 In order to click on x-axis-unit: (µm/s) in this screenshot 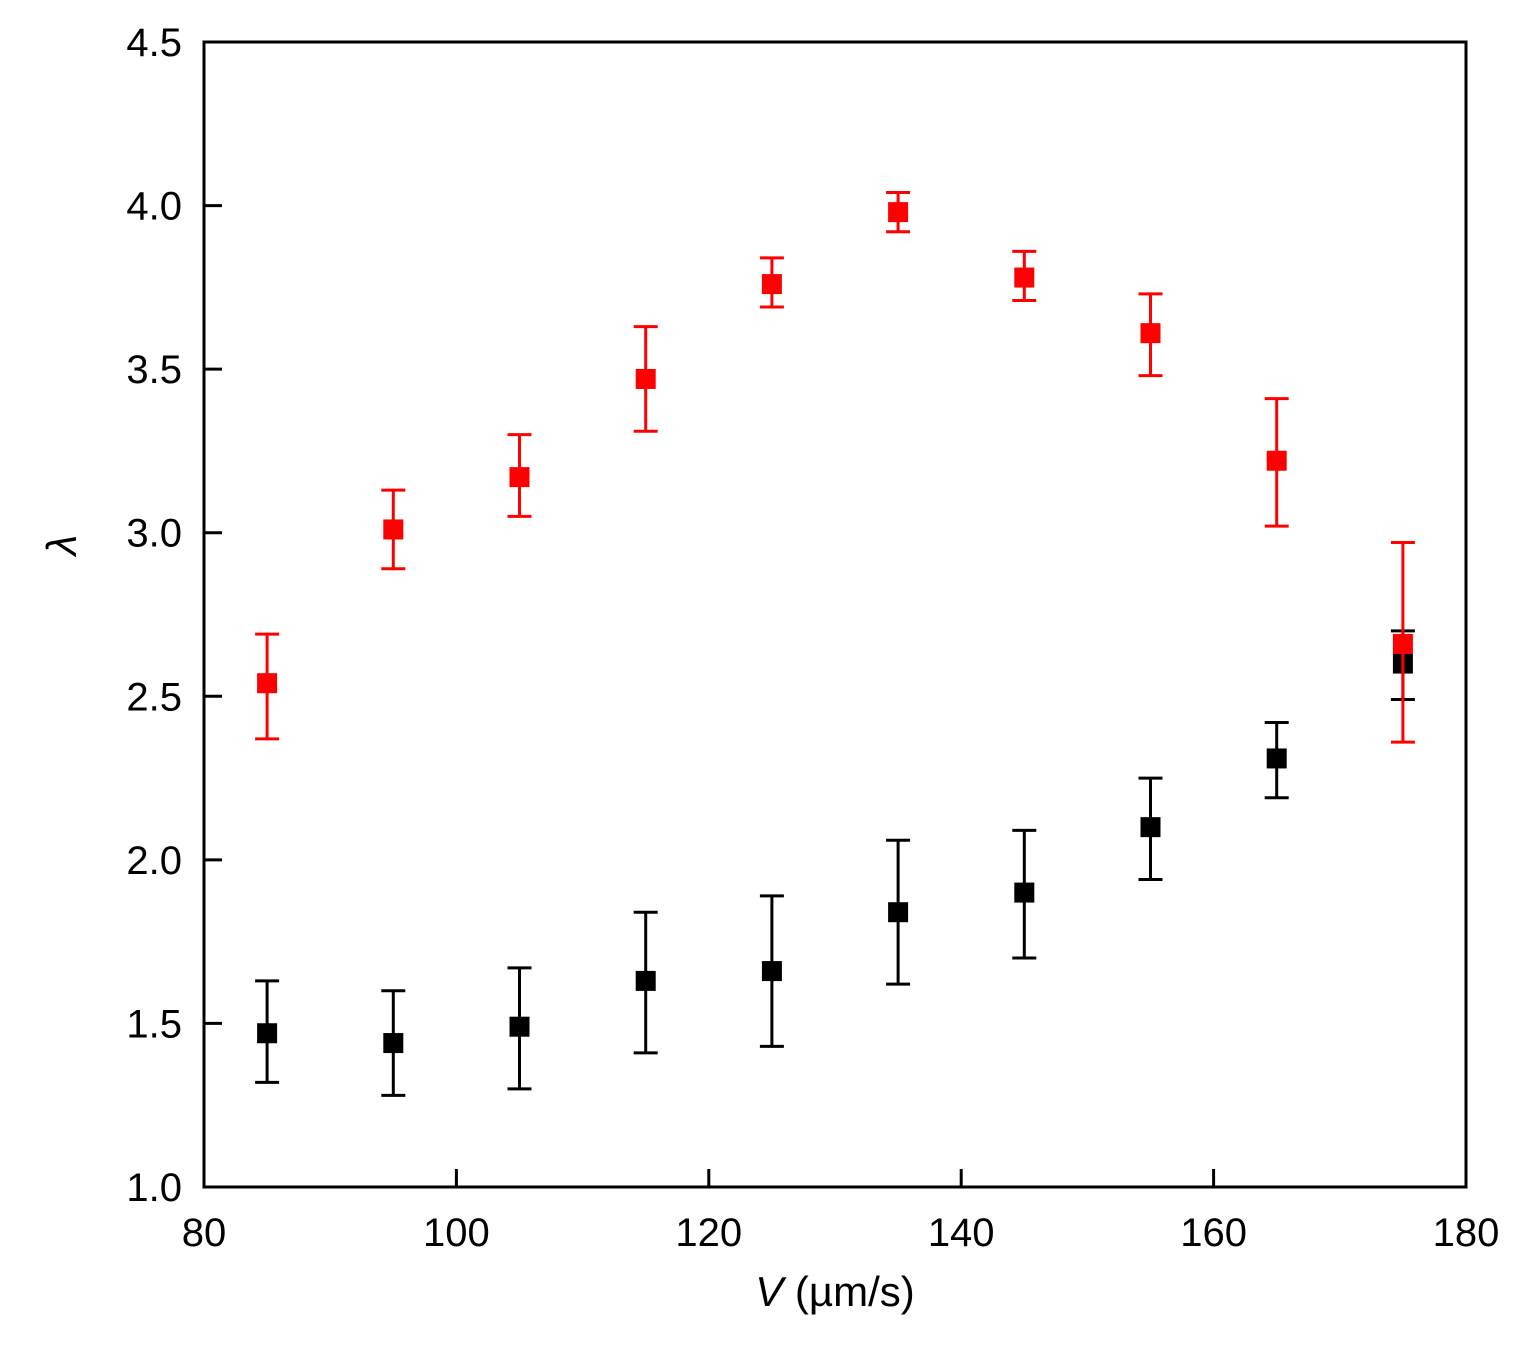, I will do `click(849, 1291)`.